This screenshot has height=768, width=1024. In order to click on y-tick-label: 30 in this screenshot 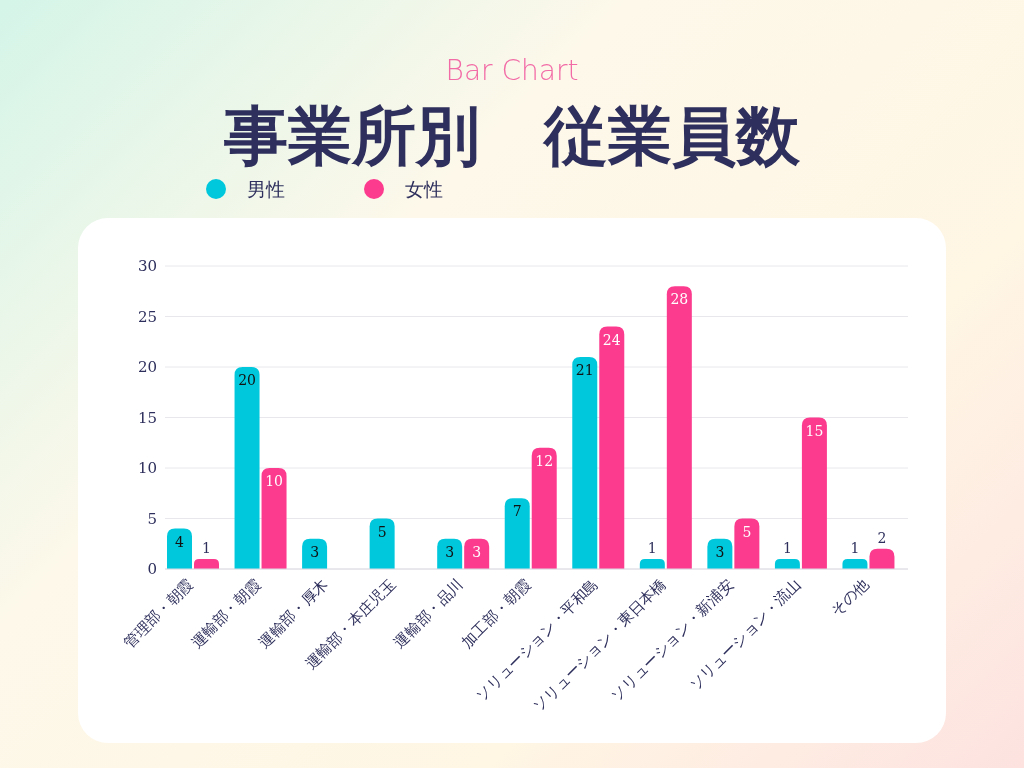, I will do `click(147, 266)`.